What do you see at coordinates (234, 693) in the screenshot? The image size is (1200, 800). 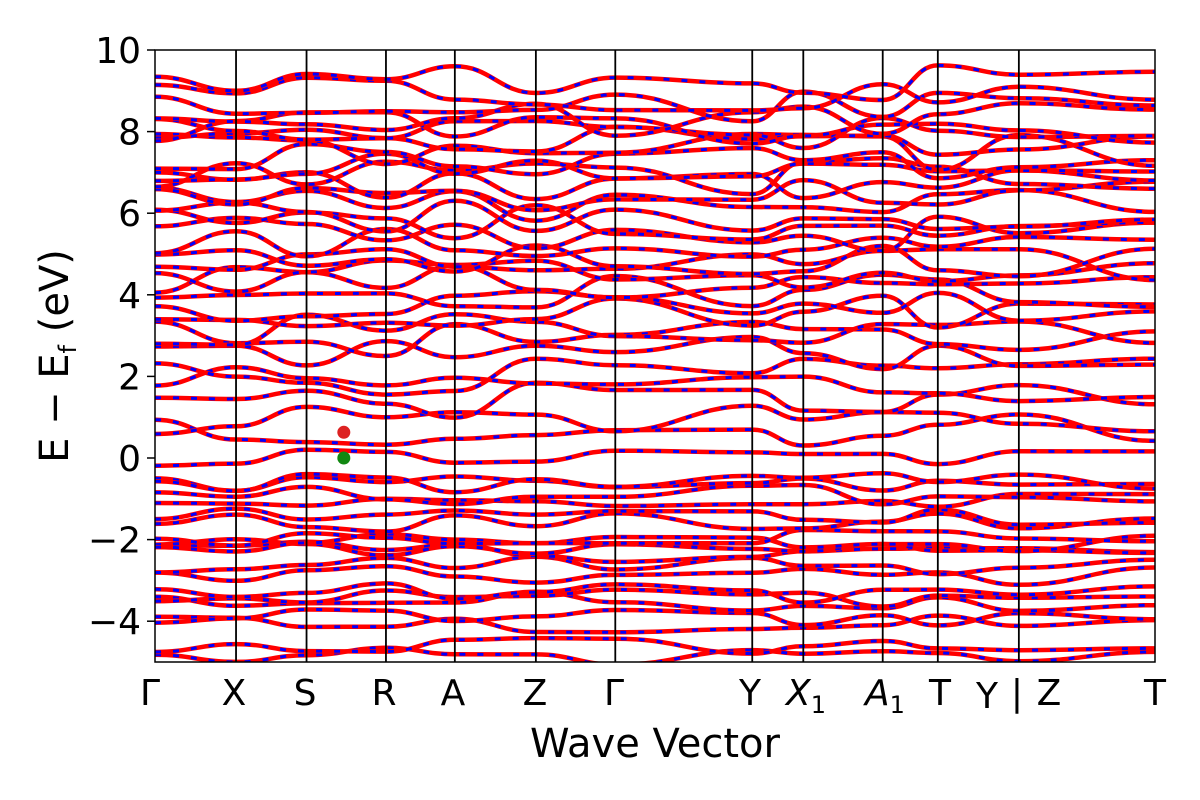 I see `x-tick-label: X` at bounding box center [234, 693].